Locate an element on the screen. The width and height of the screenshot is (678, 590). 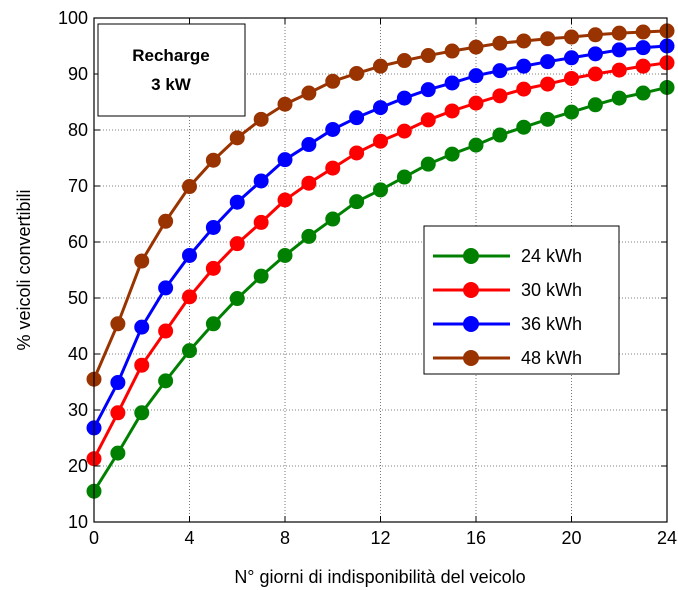
annotation-frame is located at coordinates (171, 70).